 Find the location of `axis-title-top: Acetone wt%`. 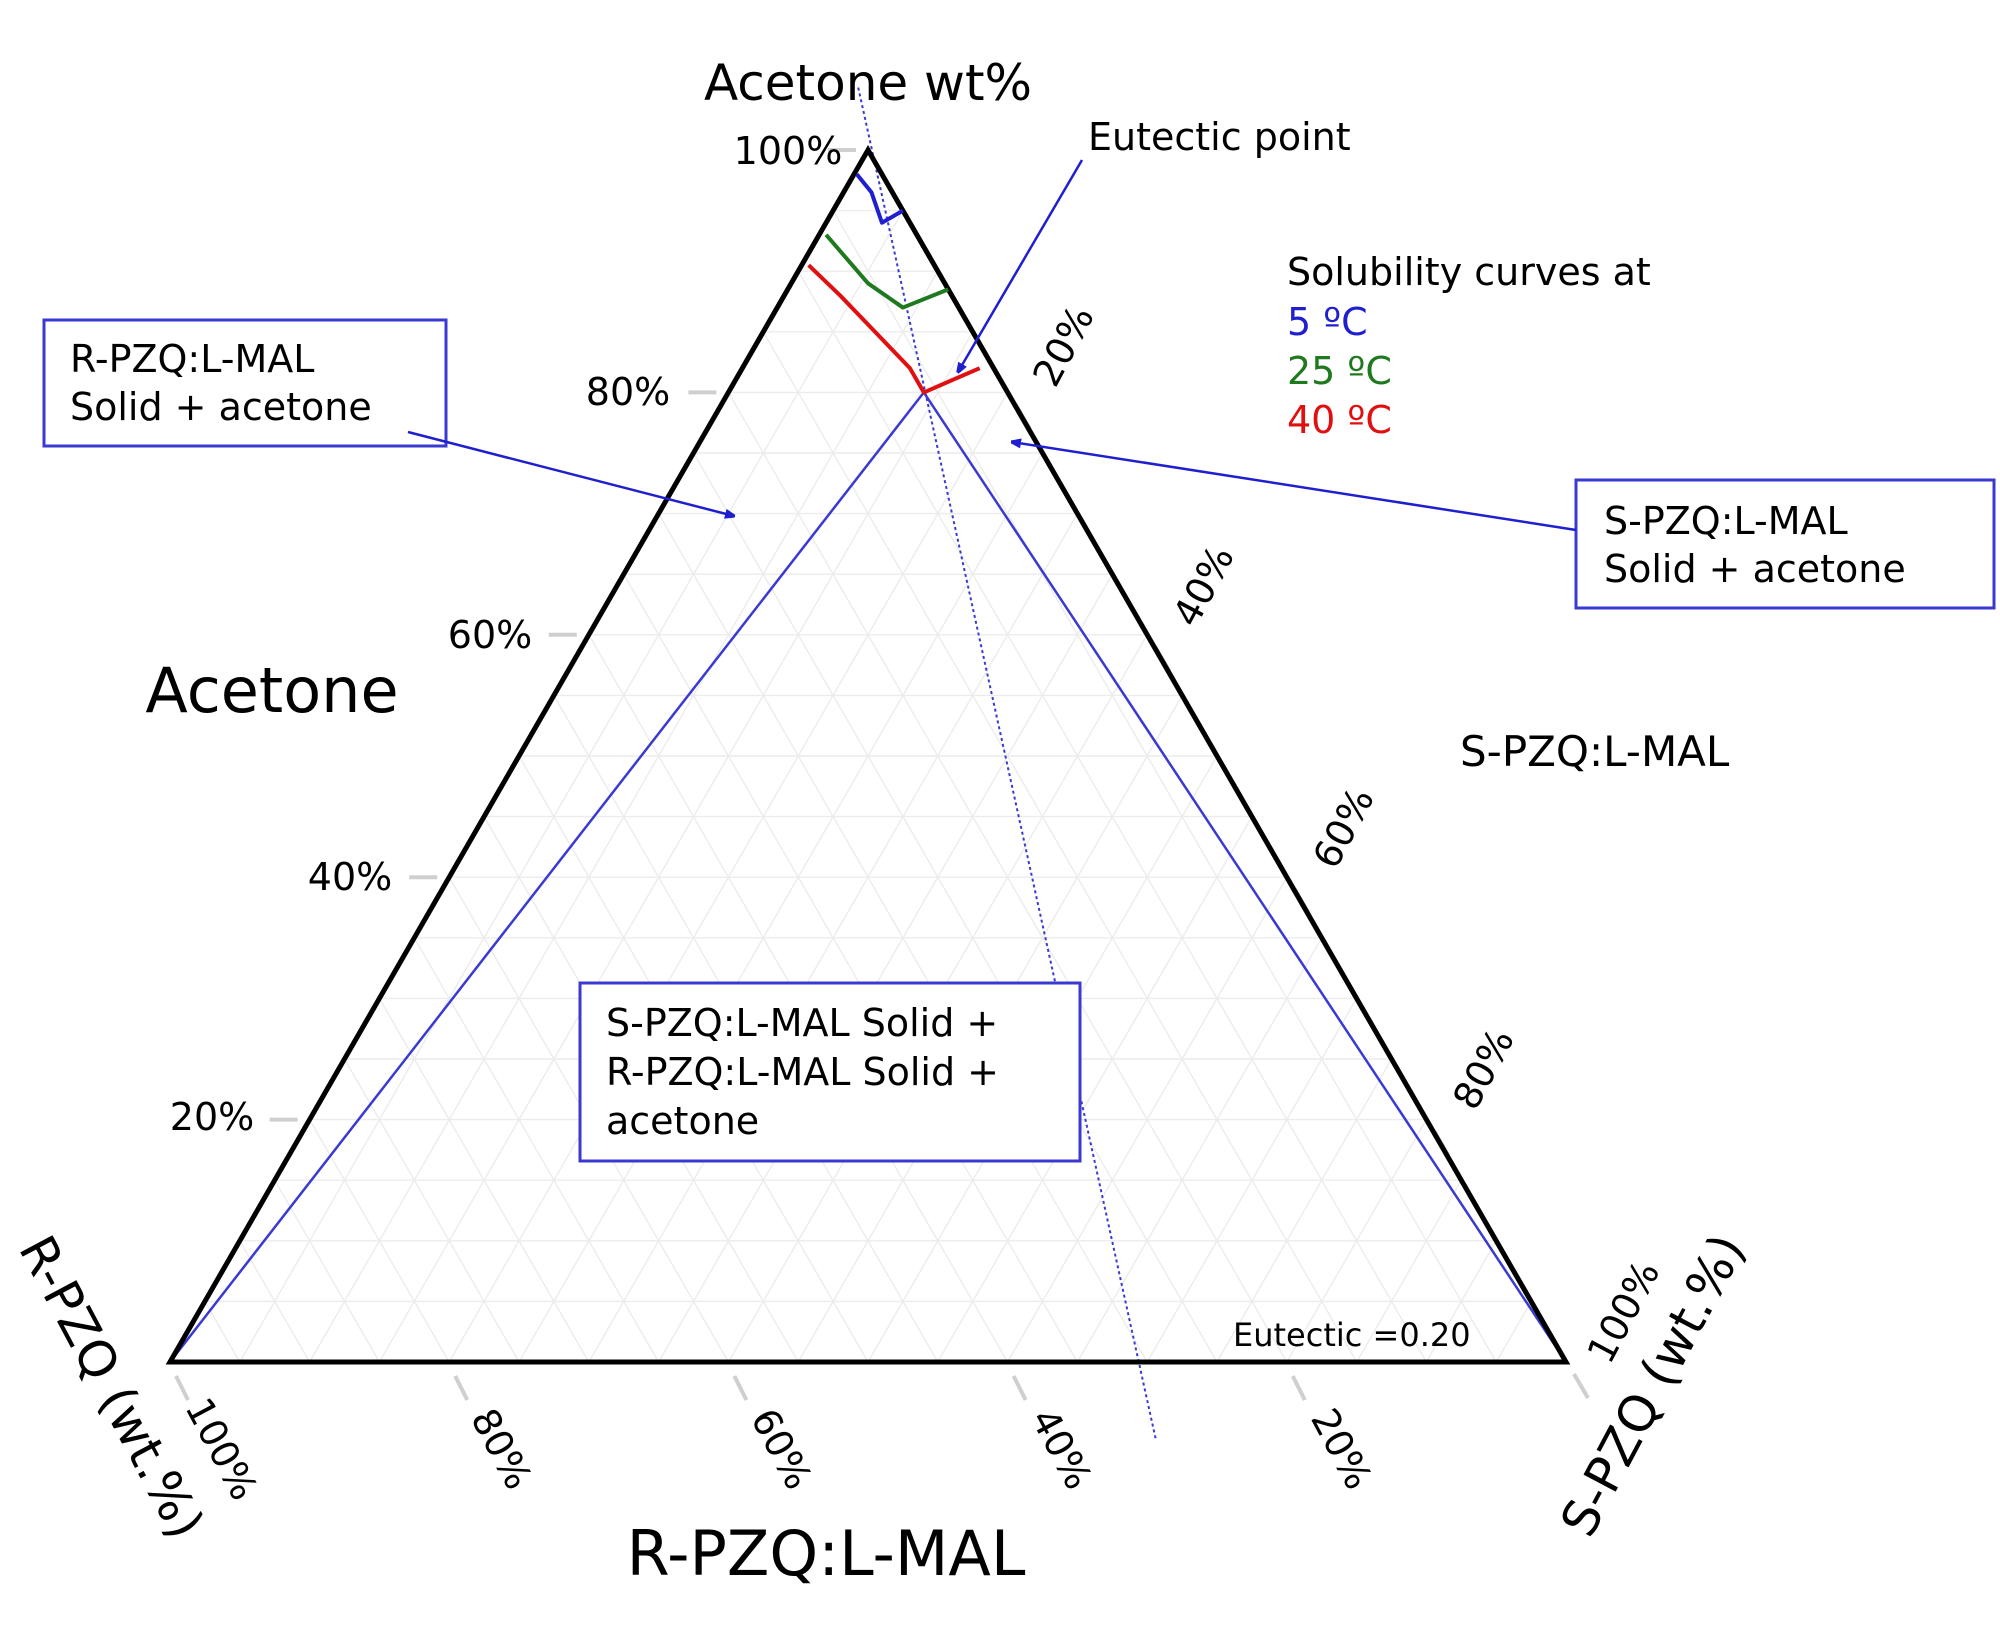

axis-title-top: Acetone wt% is located at coordinates (868, 83).